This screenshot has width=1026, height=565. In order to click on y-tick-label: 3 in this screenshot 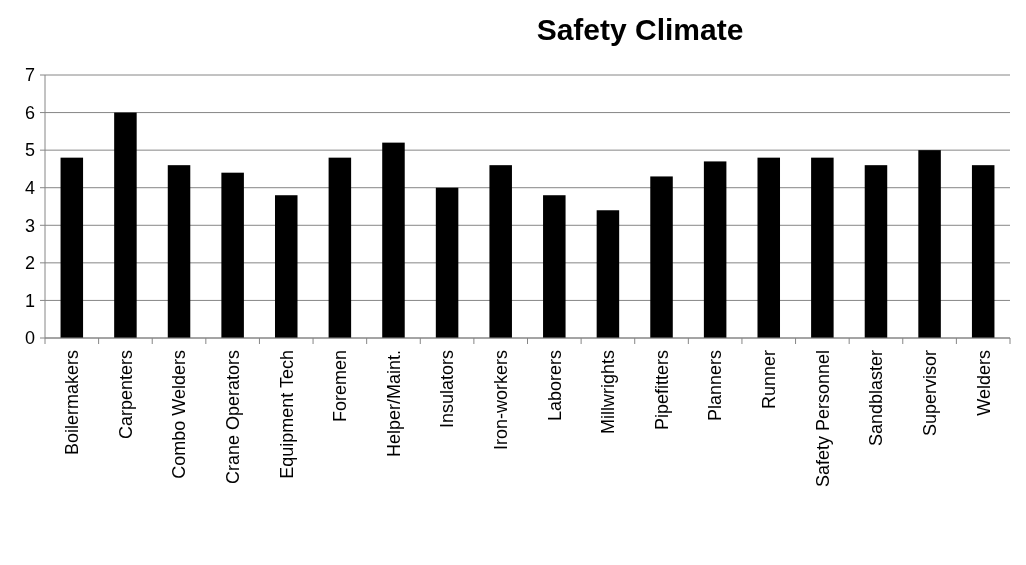, I will do `click(29, 225)`.